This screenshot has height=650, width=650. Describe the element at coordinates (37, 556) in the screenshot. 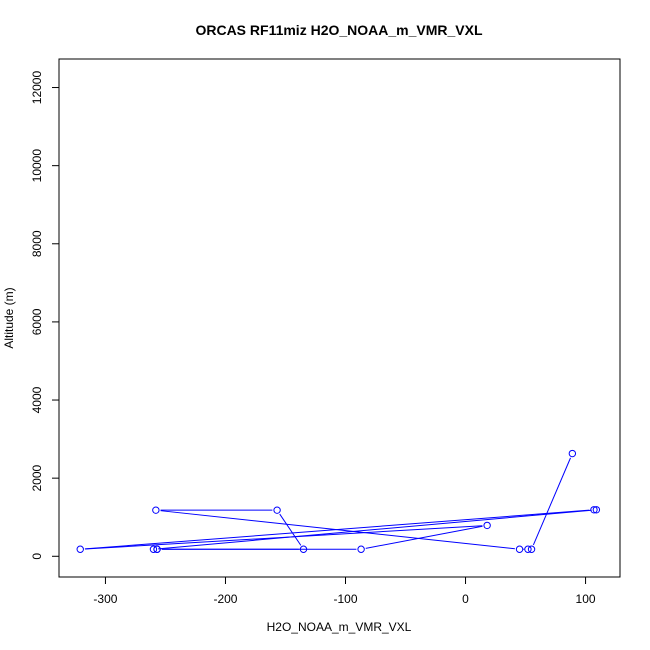

I see `y-tick-label: 0` at that location.